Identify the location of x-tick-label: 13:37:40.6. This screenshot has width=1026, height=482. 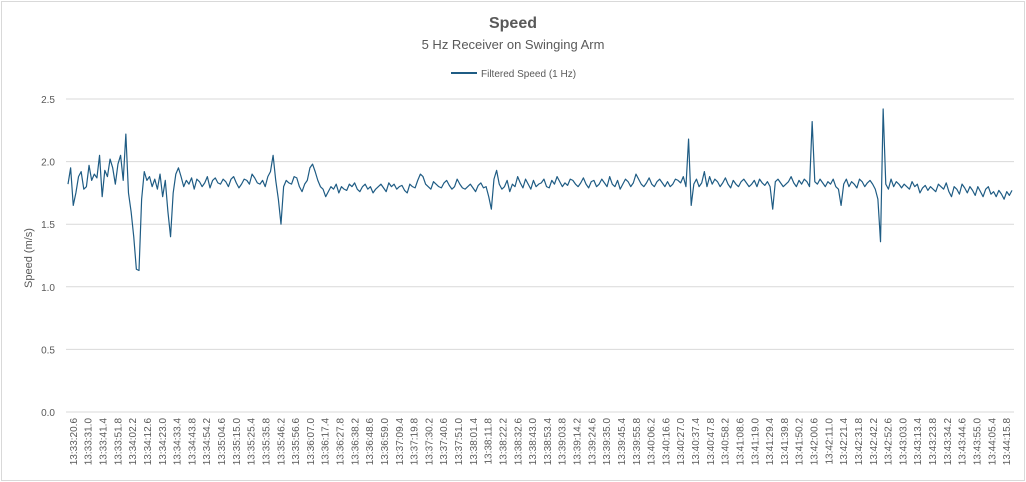
(444, 442).